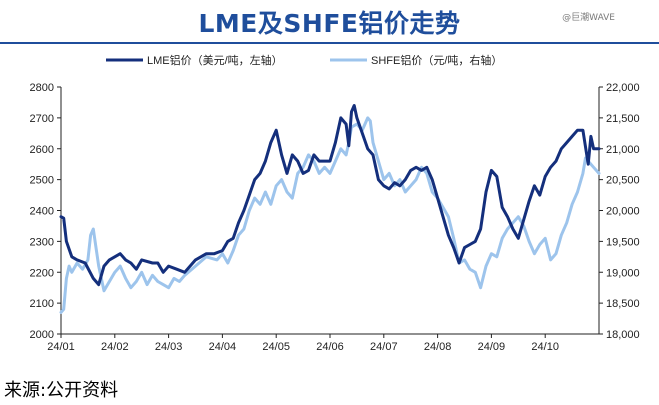 The width and height of the screenshot is (659, 405). Describe the element at coordinates (42, 212) in the screenshot. I see `y-left-tick-label: 2400` at that location.